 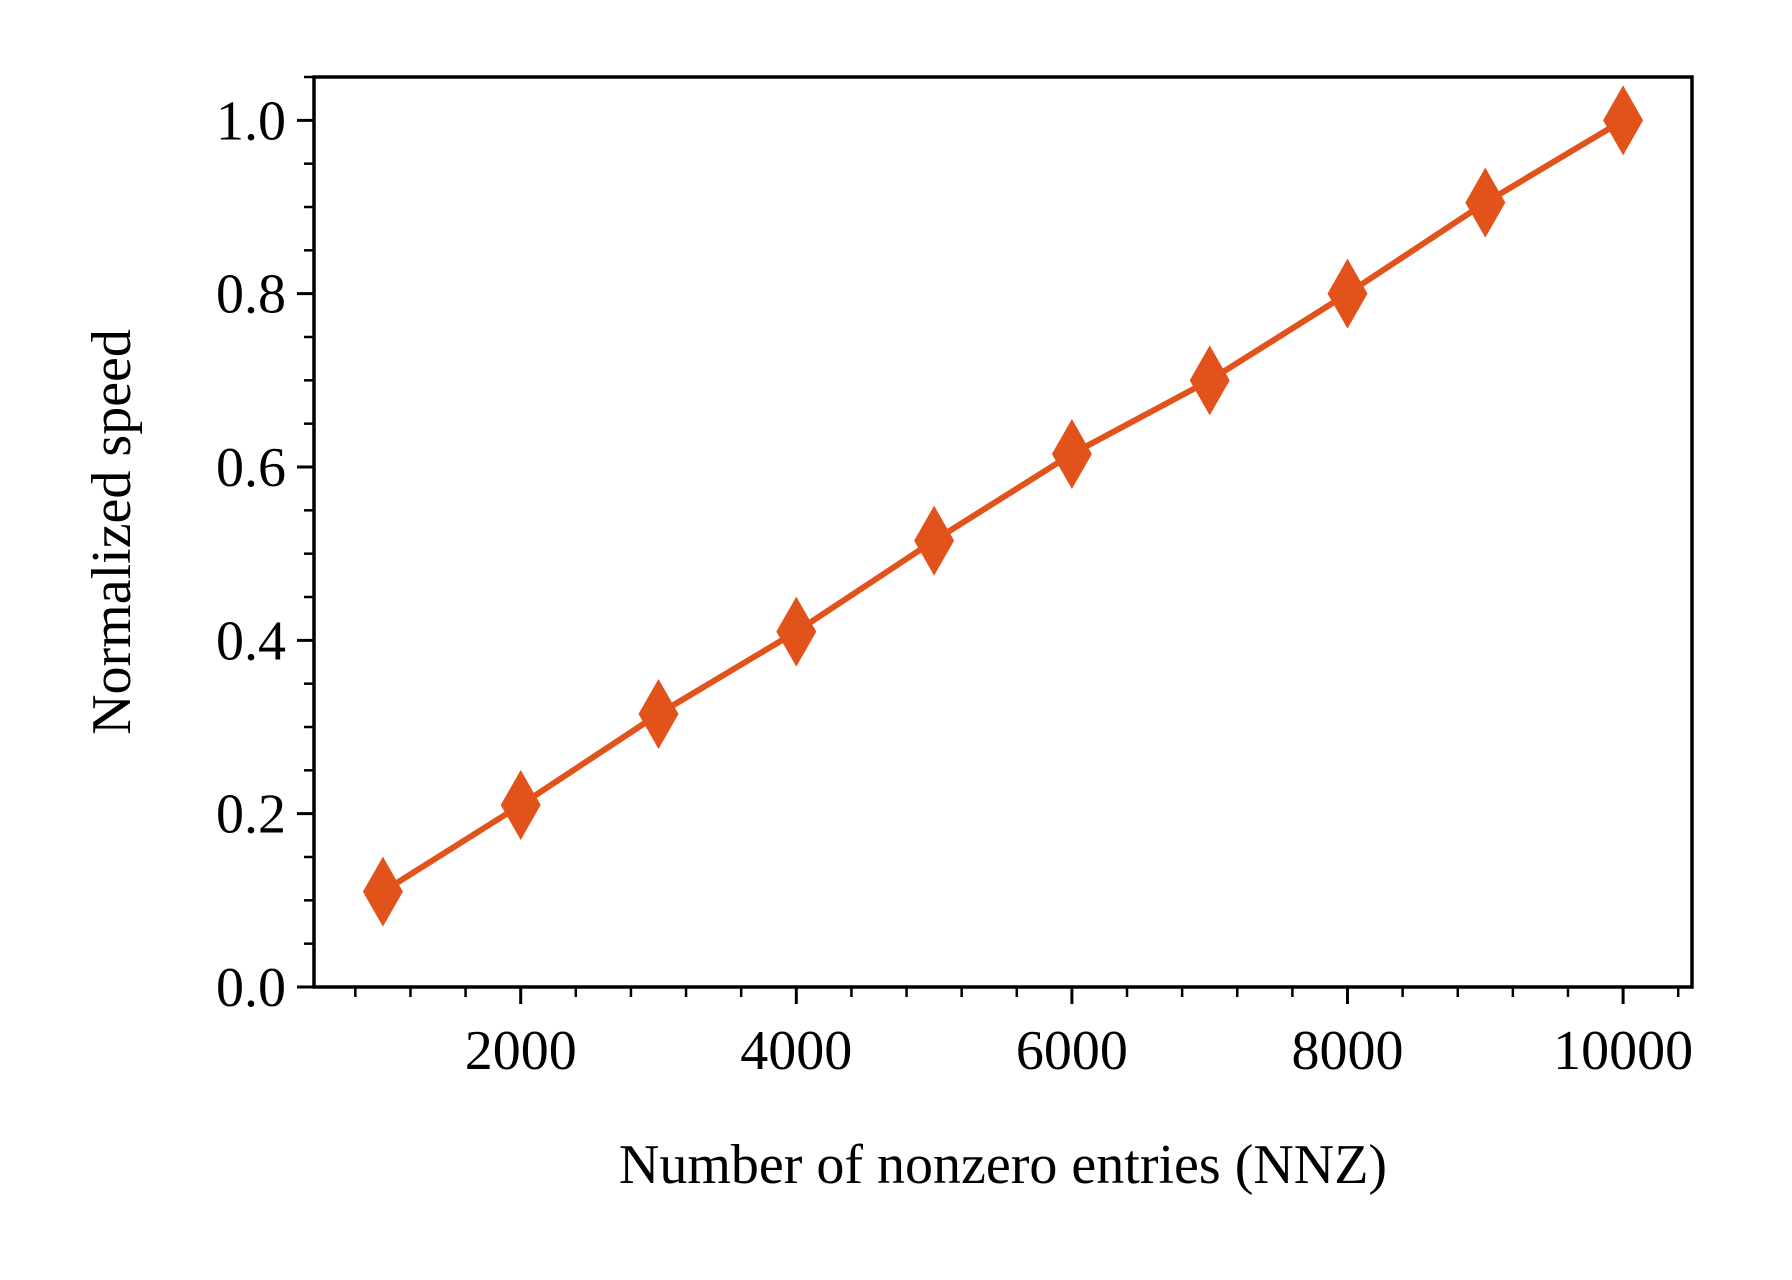 What do you see at coordinates (796, 1051) in the screenshot?
I see `x-tick-label: 4000` at bounding box center [796, 1051].